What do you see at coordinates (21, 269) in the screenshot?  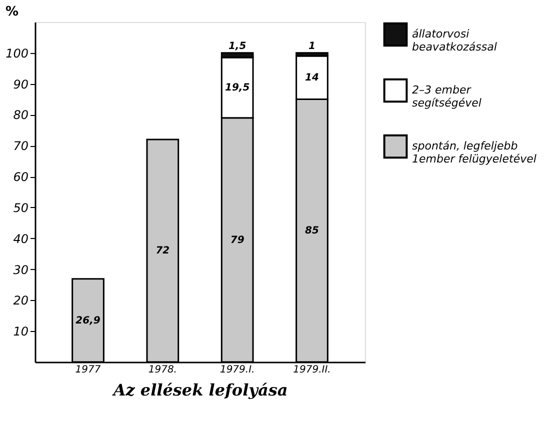 I see `y-tick-label: 30` at bounding box center [21, 269].